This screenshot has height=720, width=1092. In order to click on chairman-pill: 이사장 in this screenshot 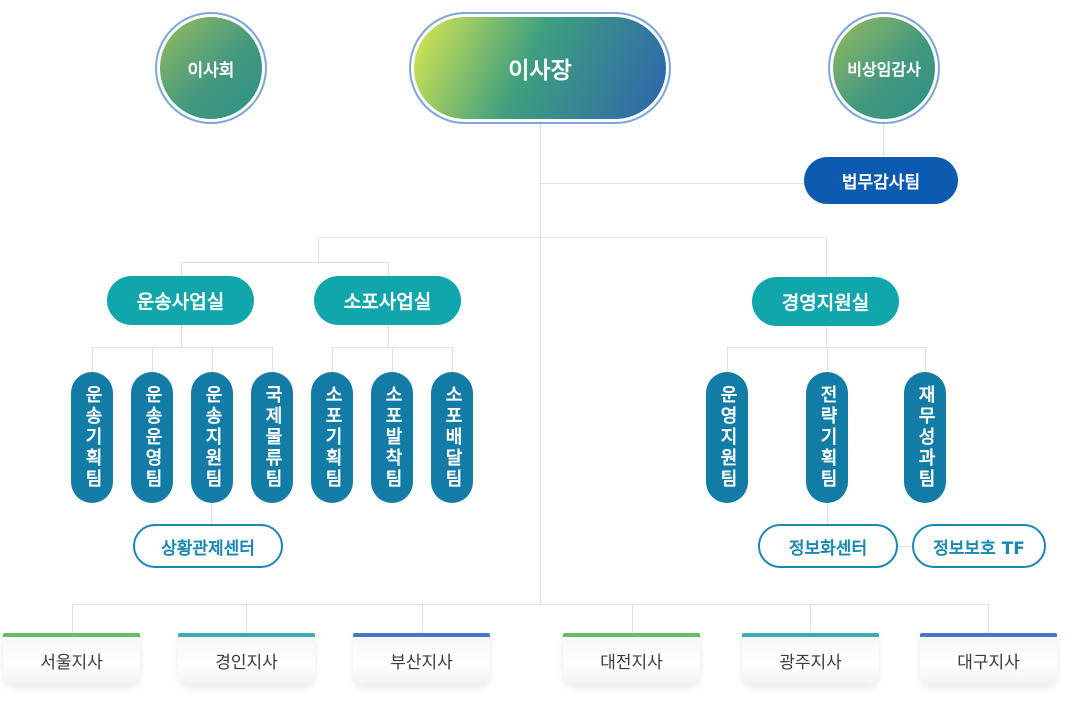, I will do `click(540, 68)`.